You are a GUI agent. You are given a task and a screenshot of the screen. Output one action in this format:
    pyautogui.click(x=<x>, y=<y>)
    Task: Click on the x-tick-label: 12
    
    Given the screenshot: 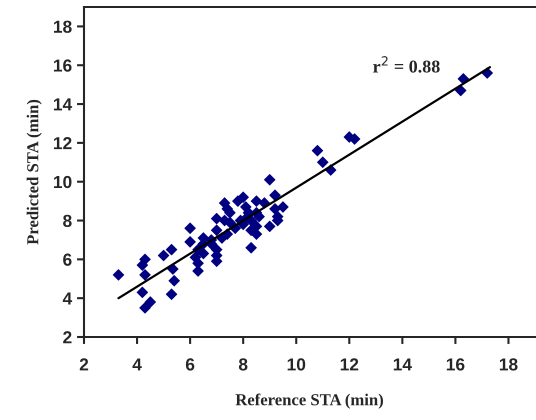 What is the action you would take?
    pyautogui.click(x=349, y=364)
    